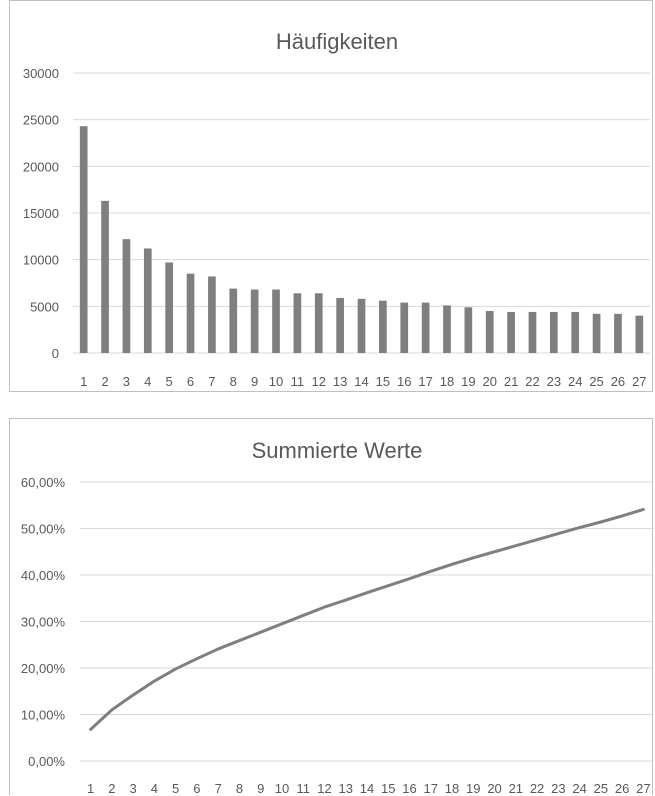 The image size is (655, 796). Describe the element at coordinates (337, 41) in the screenshot. I see `bar-chart-title: Häufigkeiten` at that location.